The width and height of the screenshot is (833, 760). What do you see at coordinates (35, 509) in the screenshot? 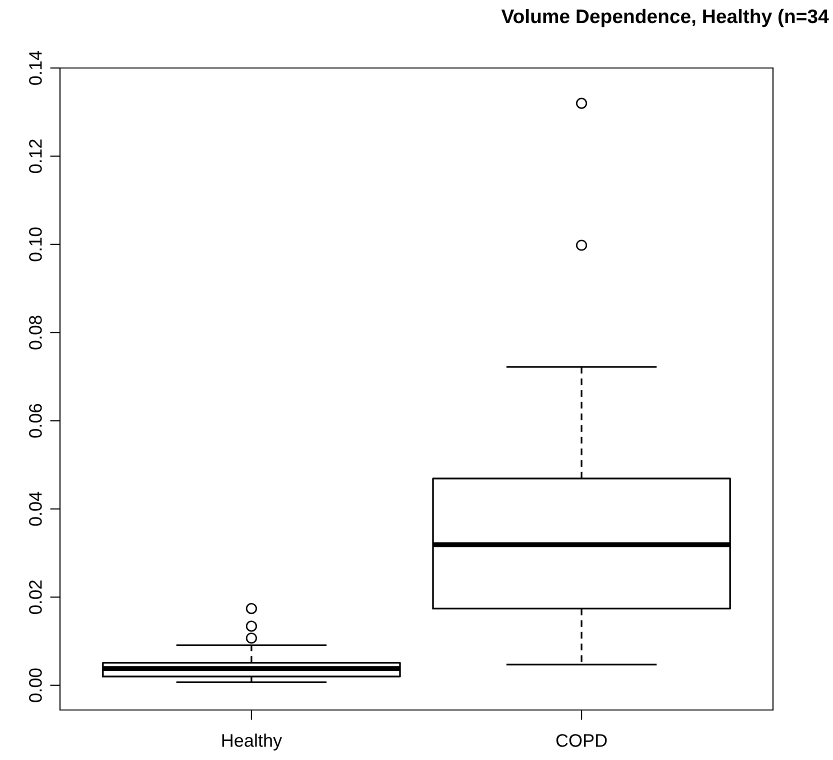
I see `y-tick-label: 0.04` at bounding box center [35, 509].